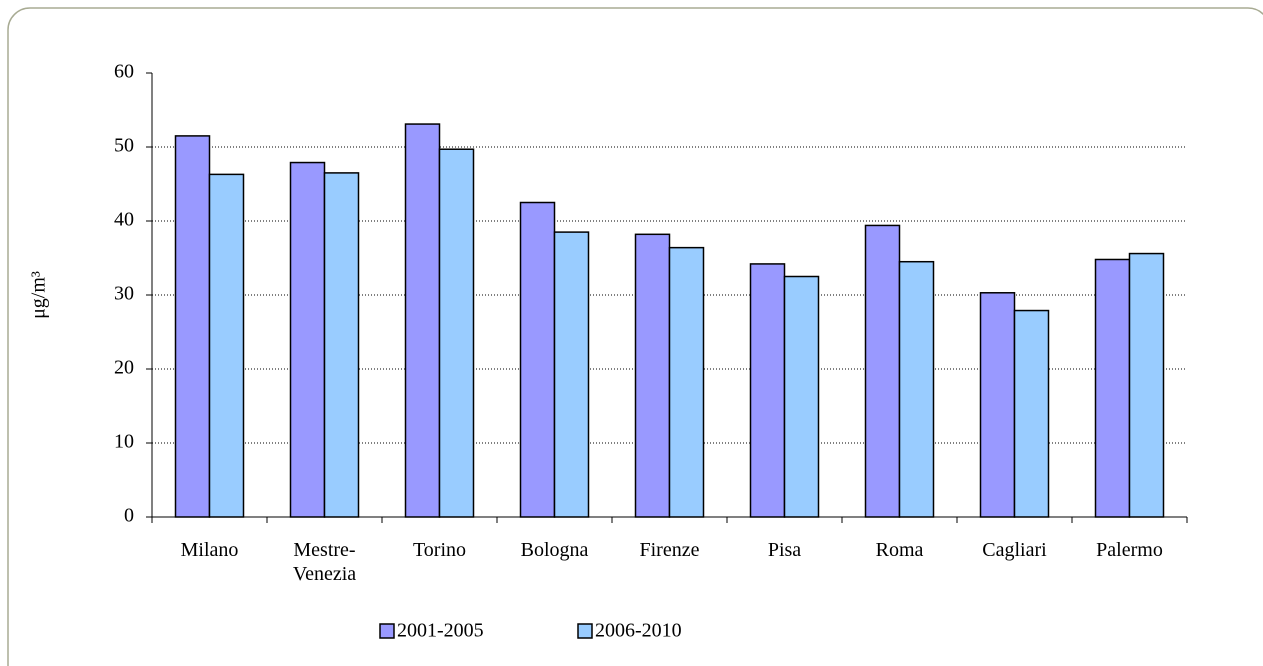  I want to click on legend-label: 2006-2010, so click(638, 631).